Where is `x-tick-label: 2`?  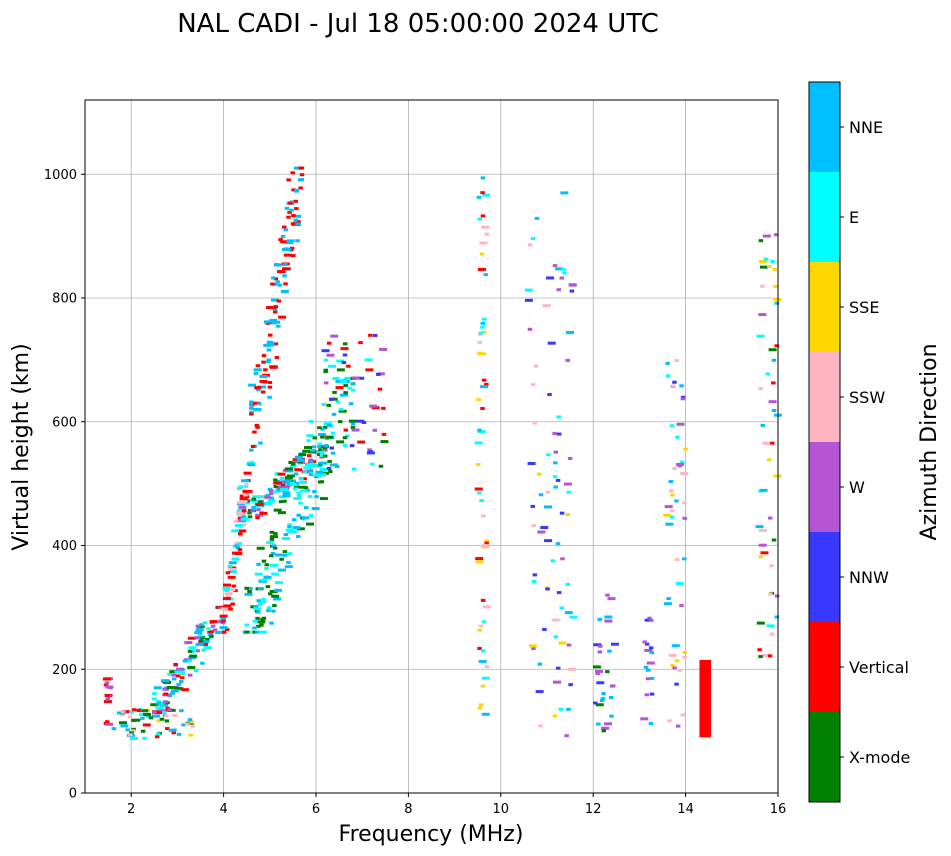
x-tick-label: 2 is located at coordinates (131, 809).